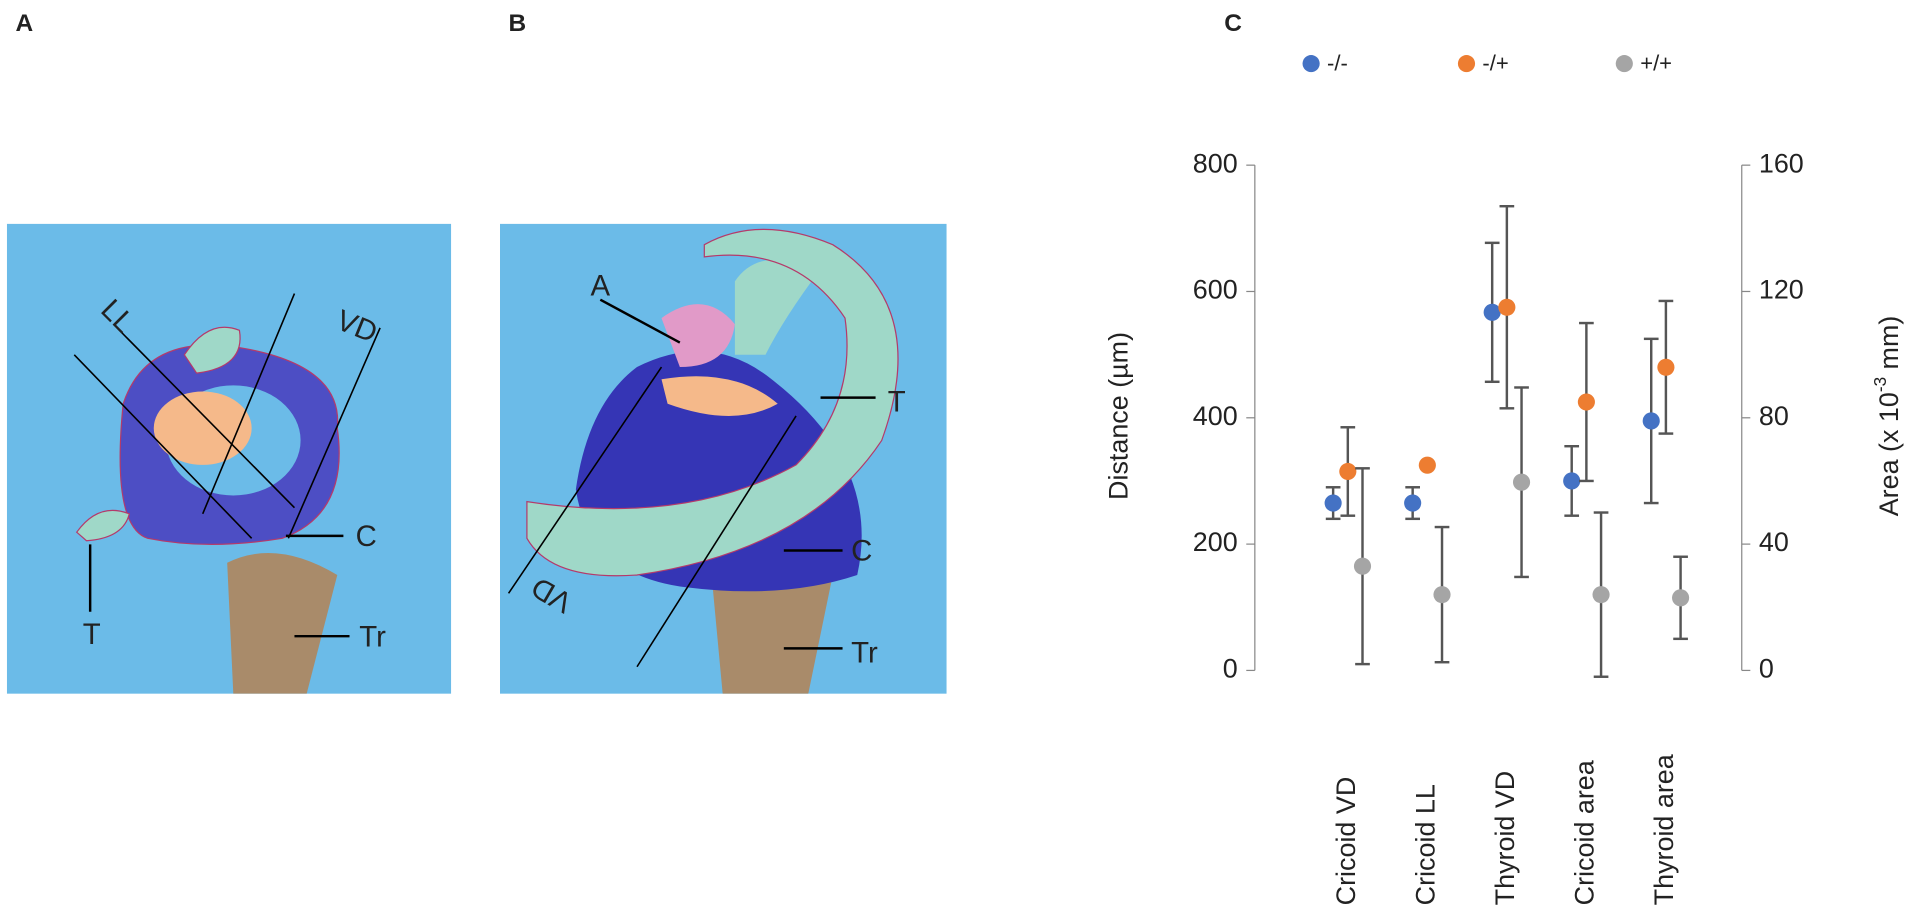  I want to click on label-part: mm), so click(1889, 346).